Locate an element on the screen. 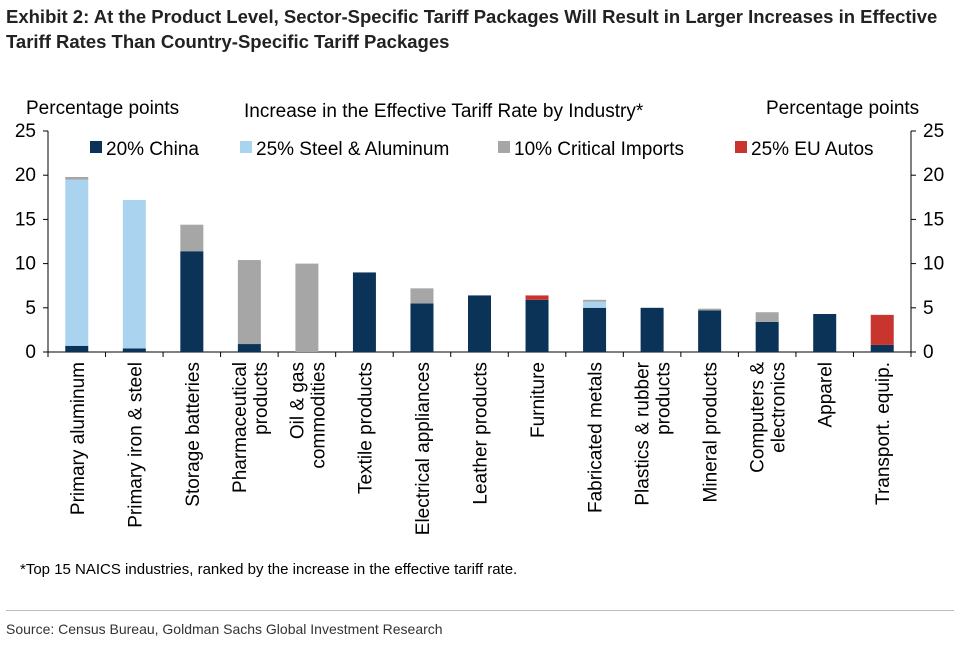 This screenshot has height=647, width=978. legend-label-1: 20% China is located at coordinates (152, 149).